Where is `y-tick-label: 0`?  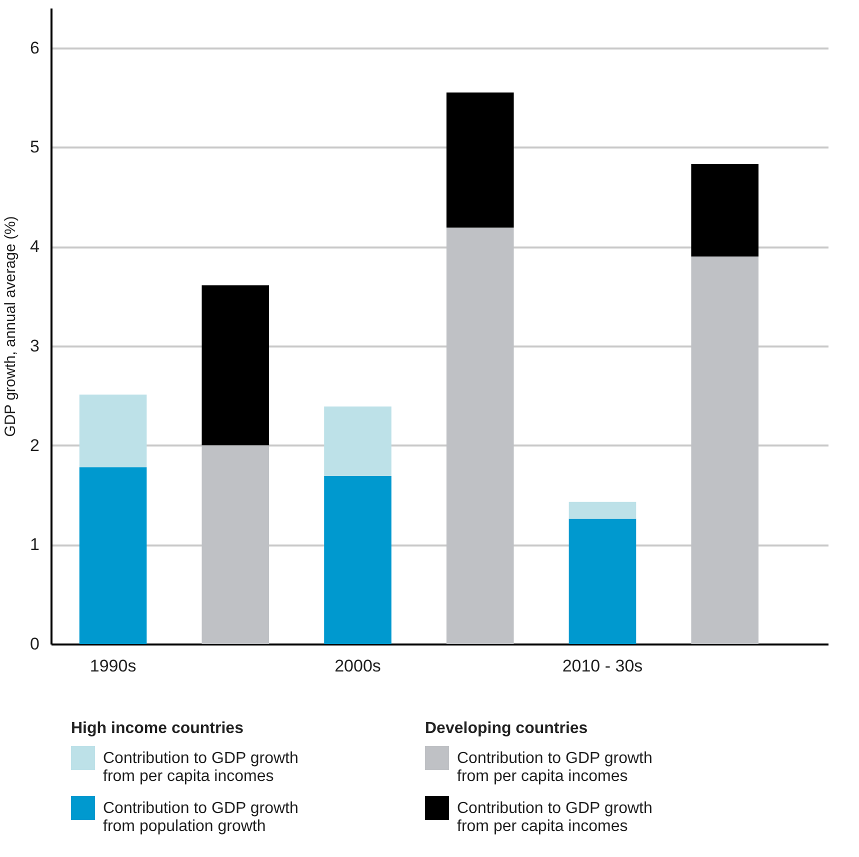 y-tick-label: 0 is located at coordinates (35, 644).